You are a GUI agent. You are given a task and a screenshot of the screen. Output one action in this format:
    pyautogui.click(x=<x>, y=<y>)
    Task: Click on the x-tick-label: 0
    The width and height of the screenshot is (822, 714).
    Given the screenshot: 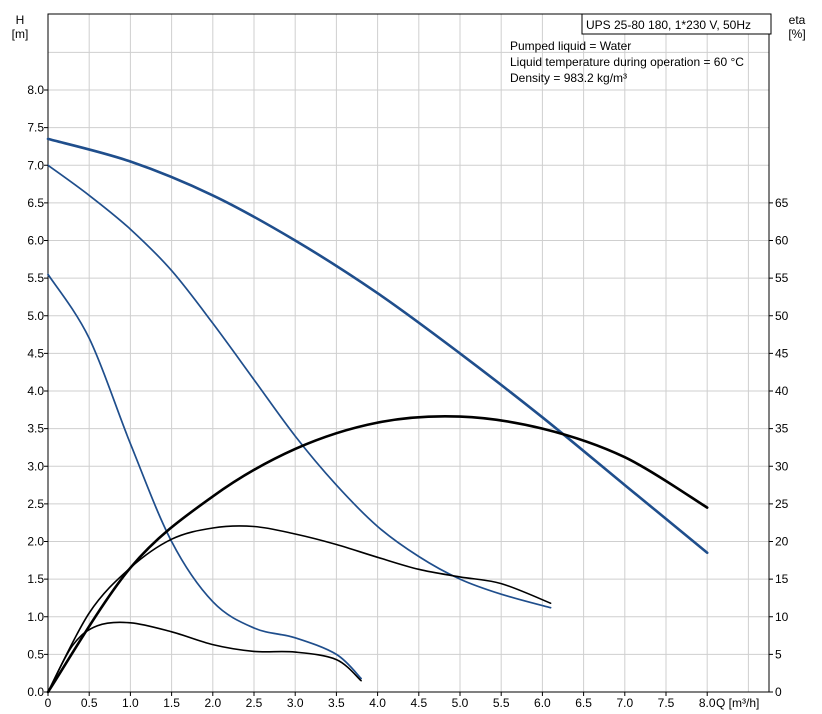 What is the action you would take?
    pyautogui.click(x=48, y=703)
    